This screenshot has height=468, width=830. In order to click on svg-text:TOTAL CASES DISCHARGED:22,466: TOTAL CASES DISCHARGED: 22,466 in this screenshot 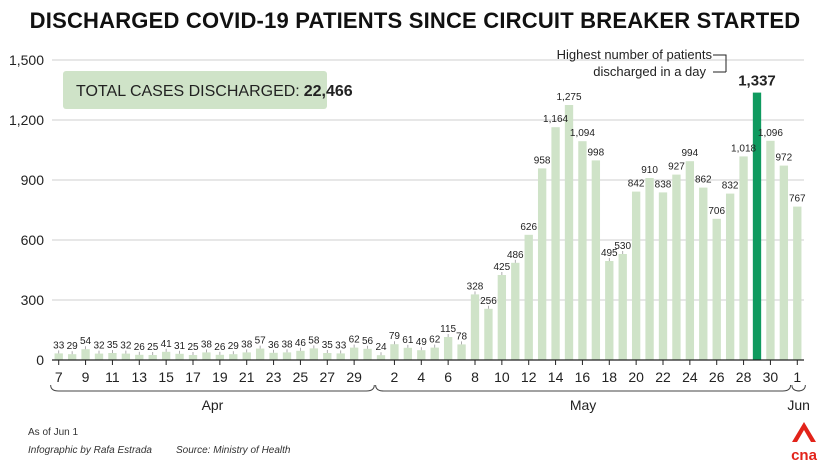, I will do `click(214, 91)`.